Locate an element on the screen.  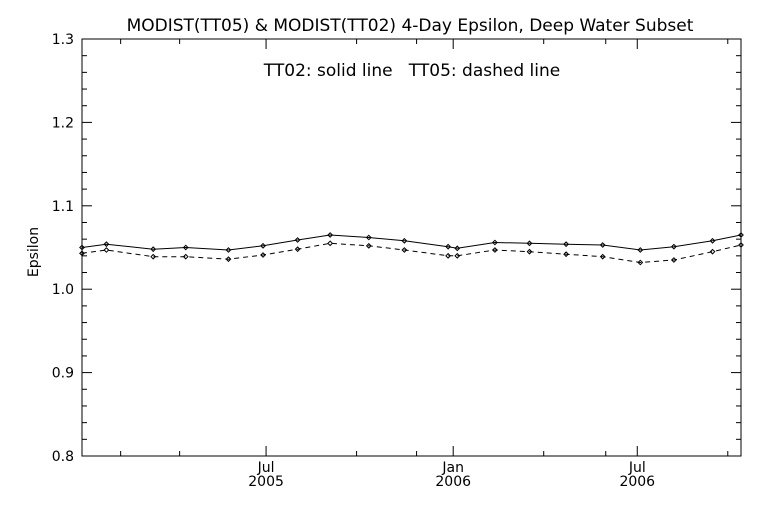
y-tick-label: 1.1 is located at coordinates (63, 207).